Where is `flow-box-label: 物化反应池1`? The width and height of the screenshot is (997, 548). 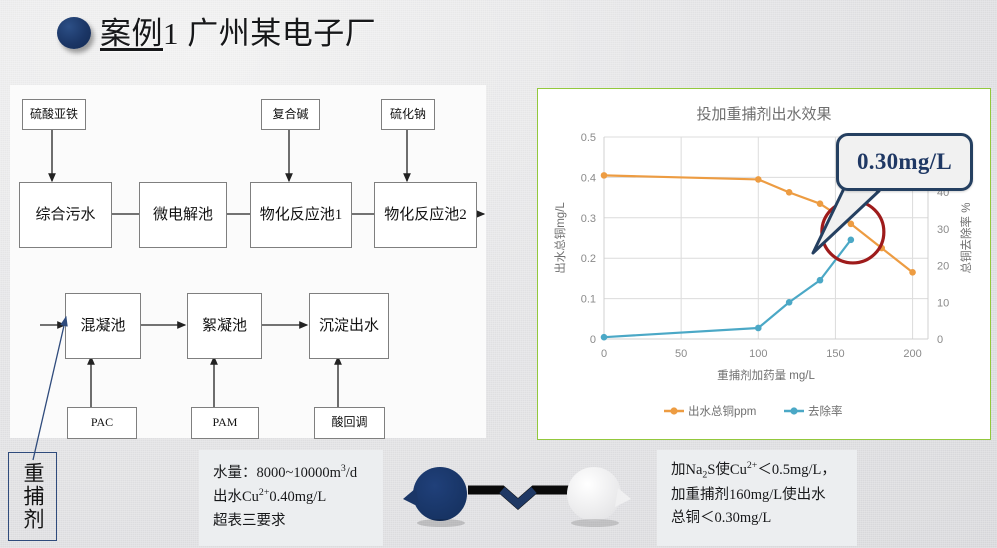 flow-box-label: 物化反应池1 is located at coordinates (301, 214).